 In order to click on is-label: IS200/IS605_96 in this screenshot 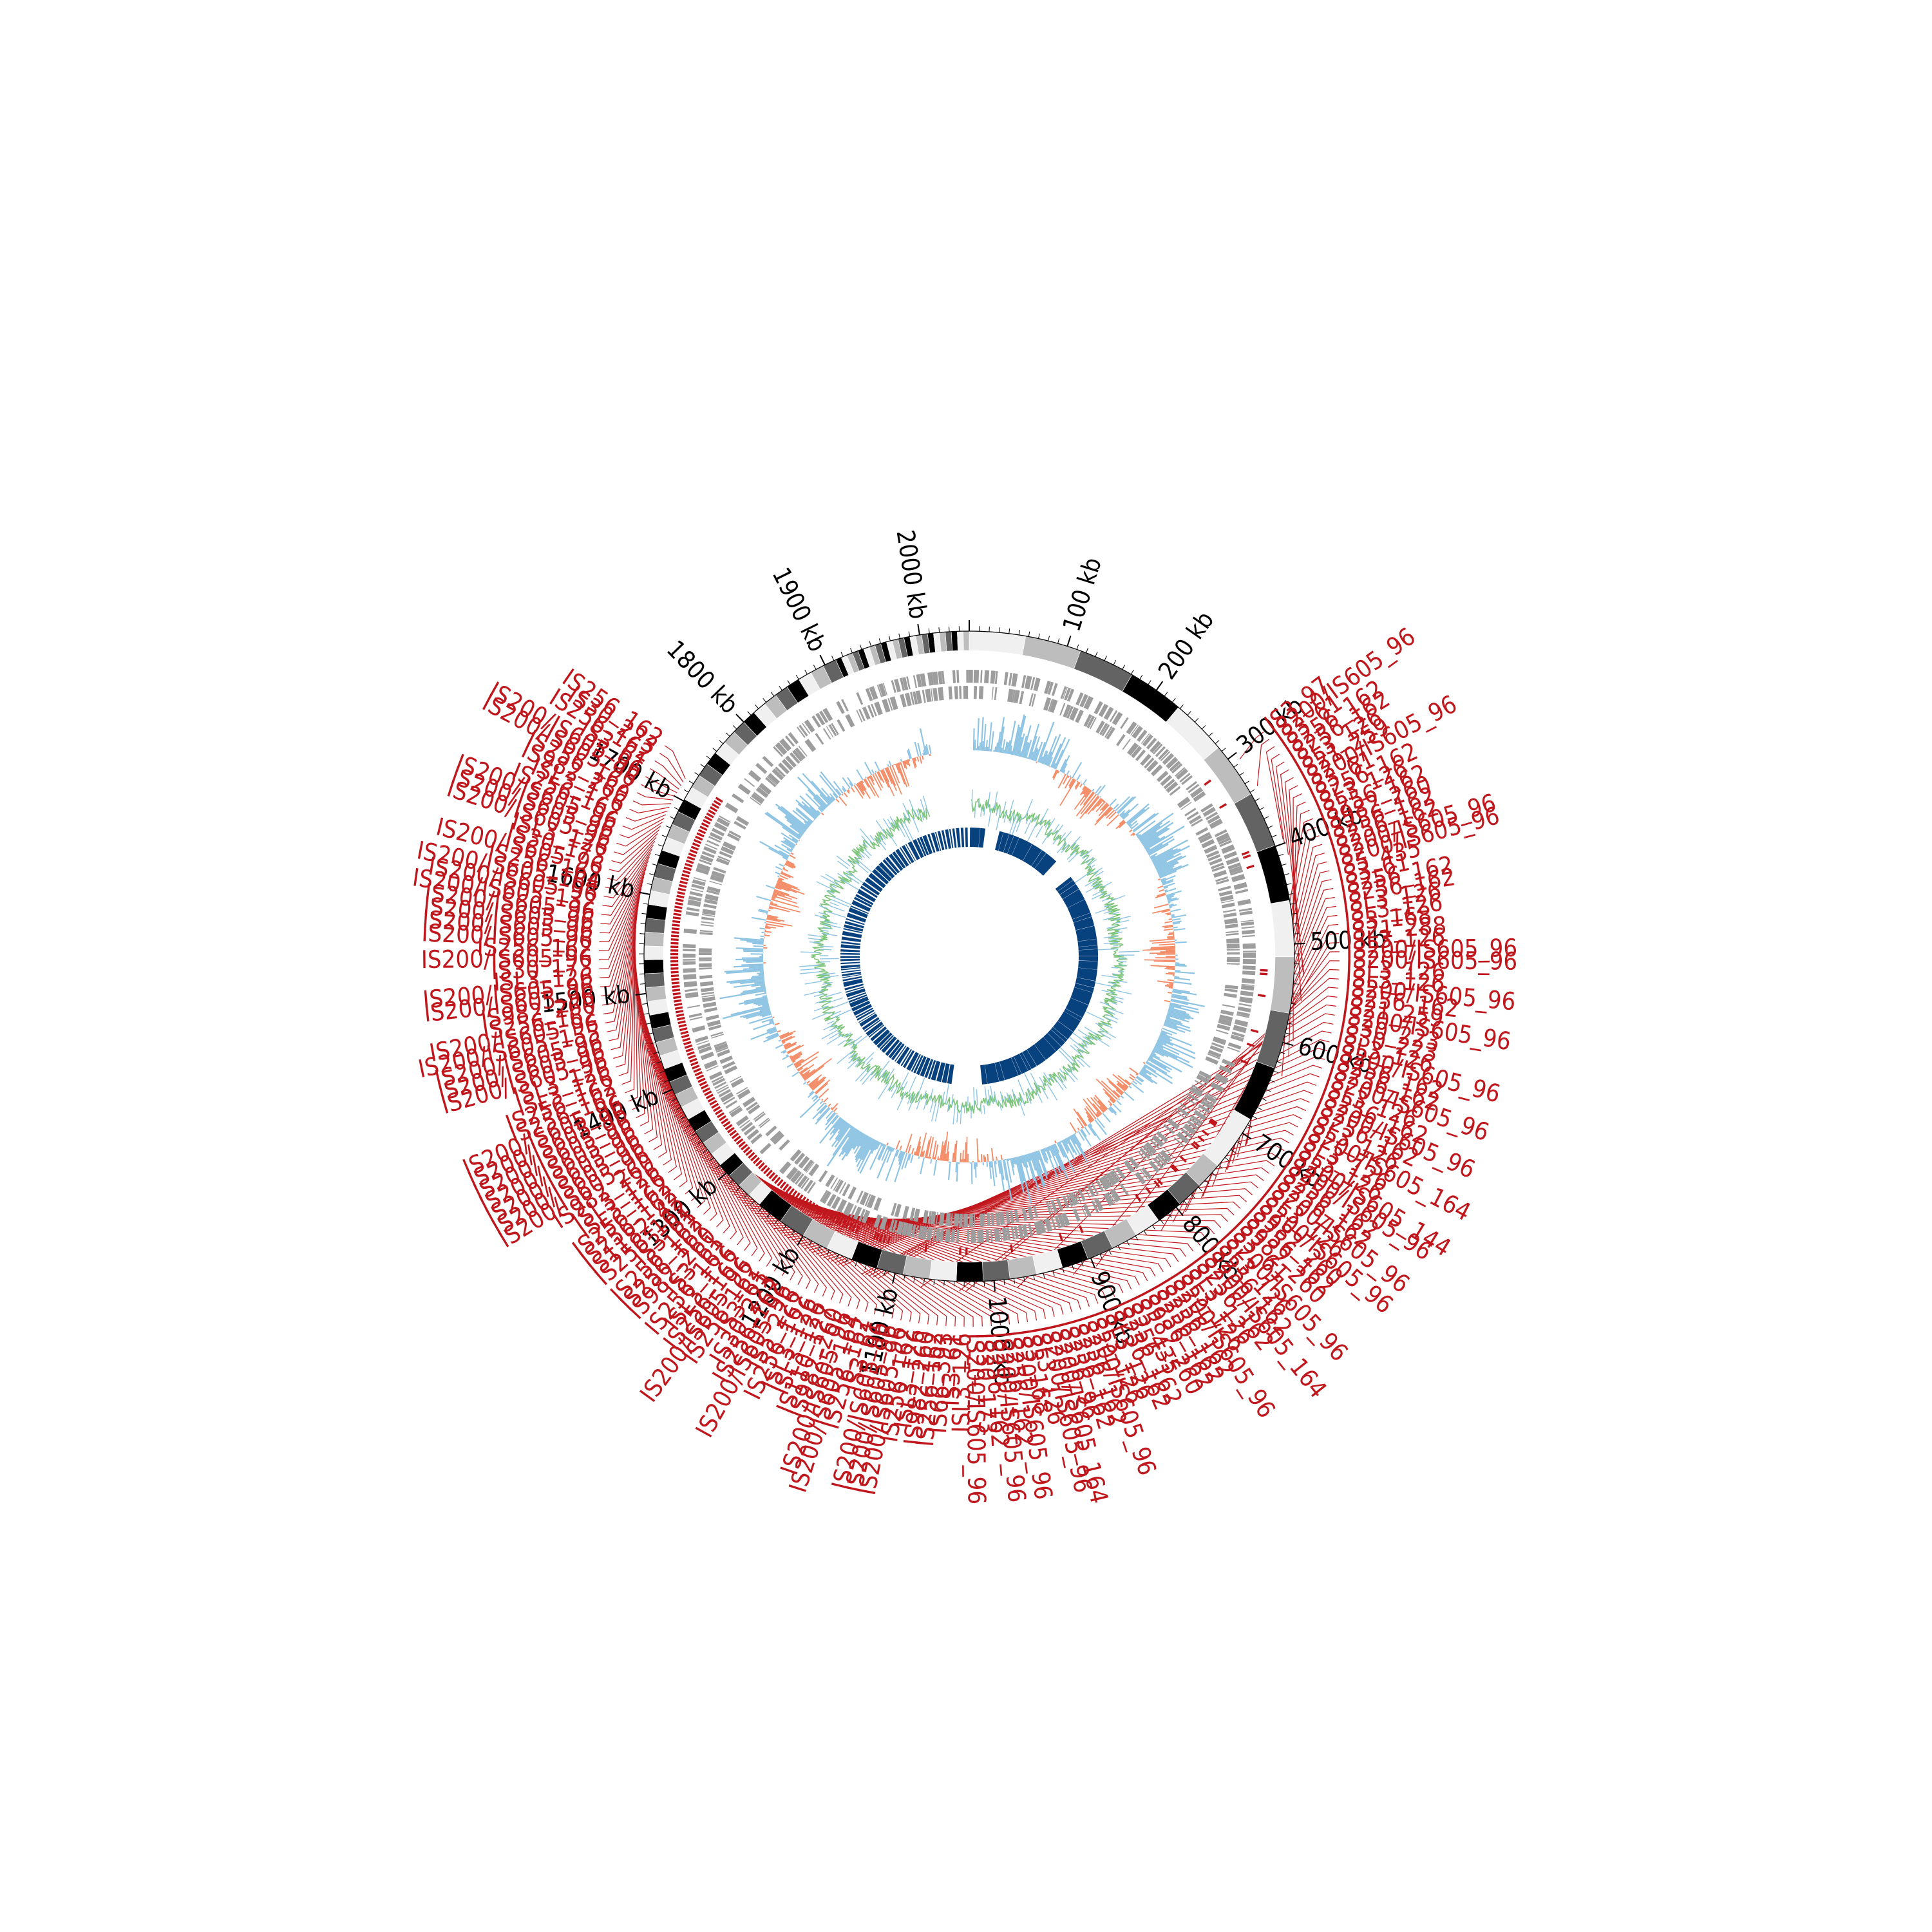, I will do `click(976, 1419)`.